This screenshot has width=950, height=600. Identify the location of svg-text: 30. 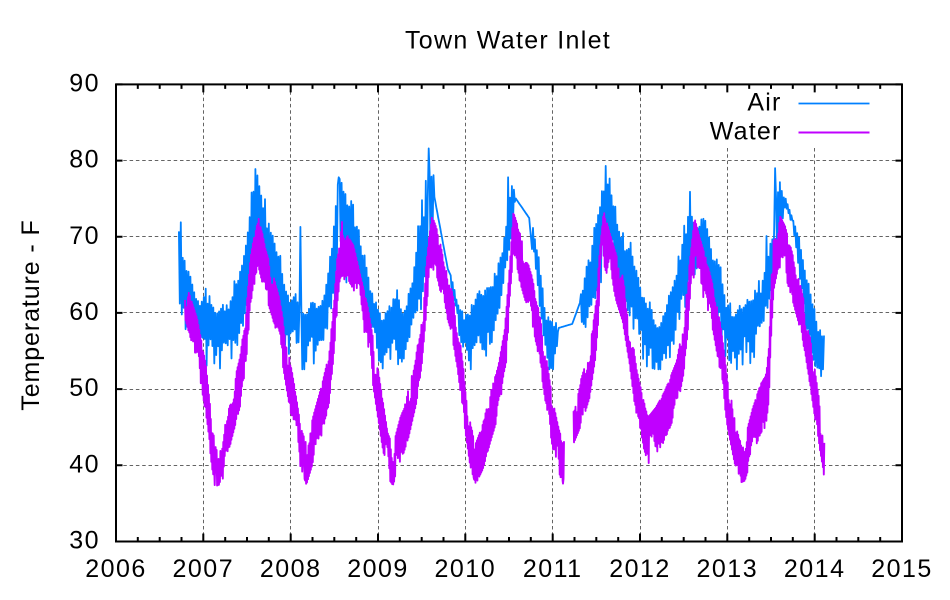
(84, 541).